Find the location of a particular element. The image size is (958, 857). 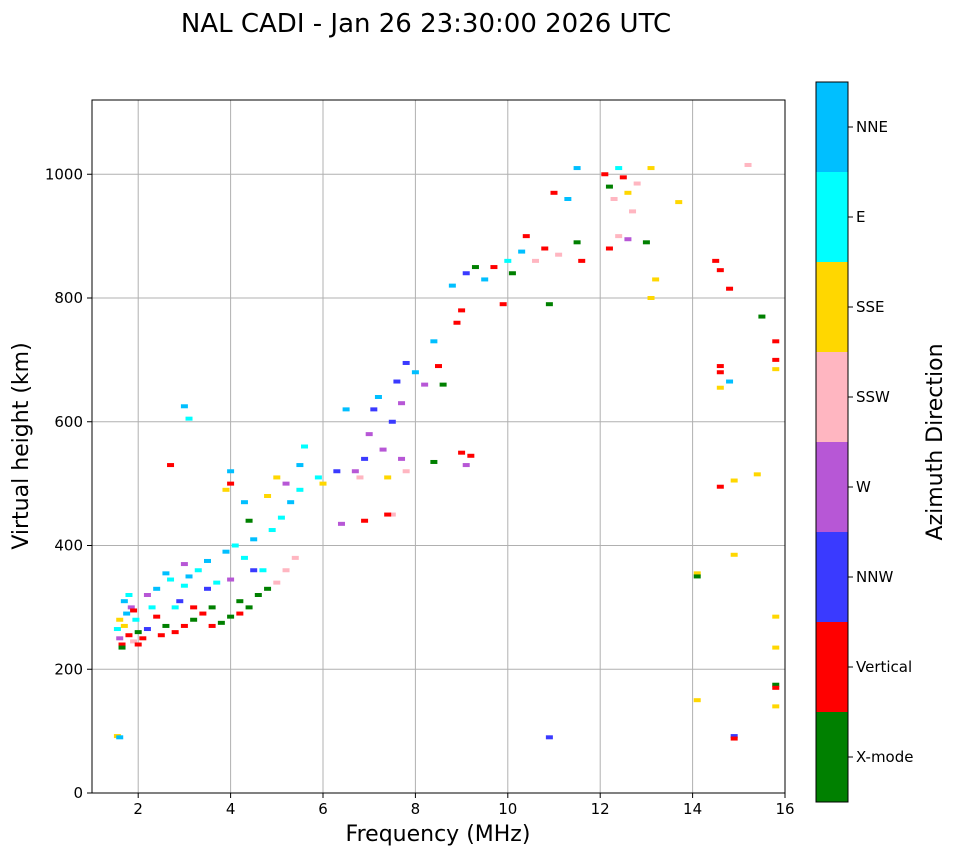

colorbar-label: SSW is located at coordinates (873, 397).